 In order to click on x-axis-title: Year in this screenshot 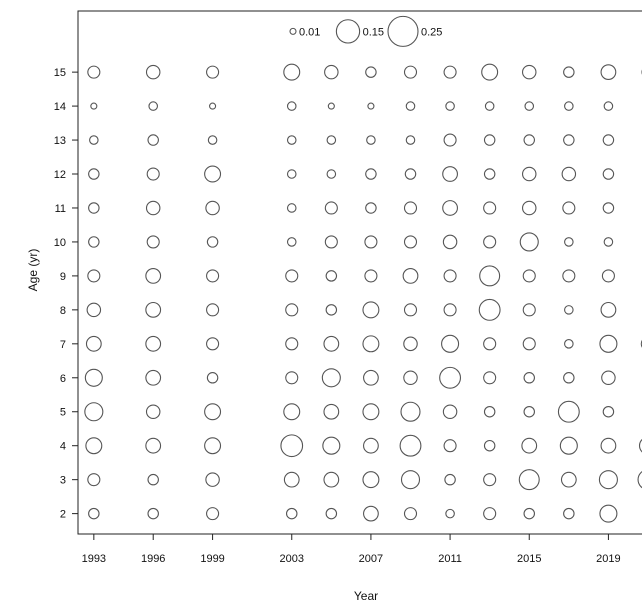, I will do `click(366, 596)`.